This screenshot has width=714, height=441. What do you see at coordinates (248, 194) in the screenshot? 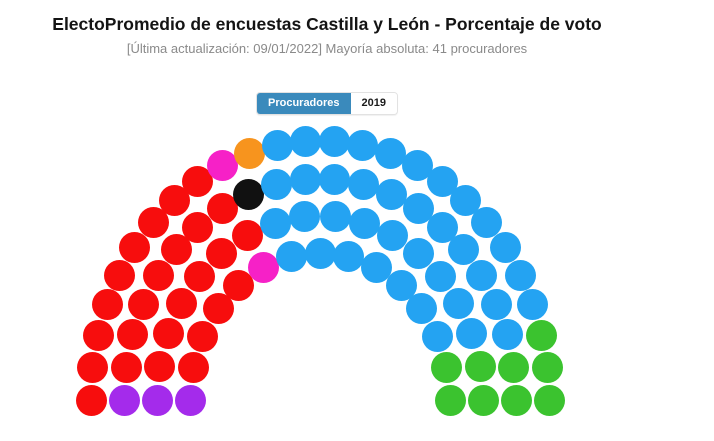
I see `seat-black` at bounding box center [248, 194].